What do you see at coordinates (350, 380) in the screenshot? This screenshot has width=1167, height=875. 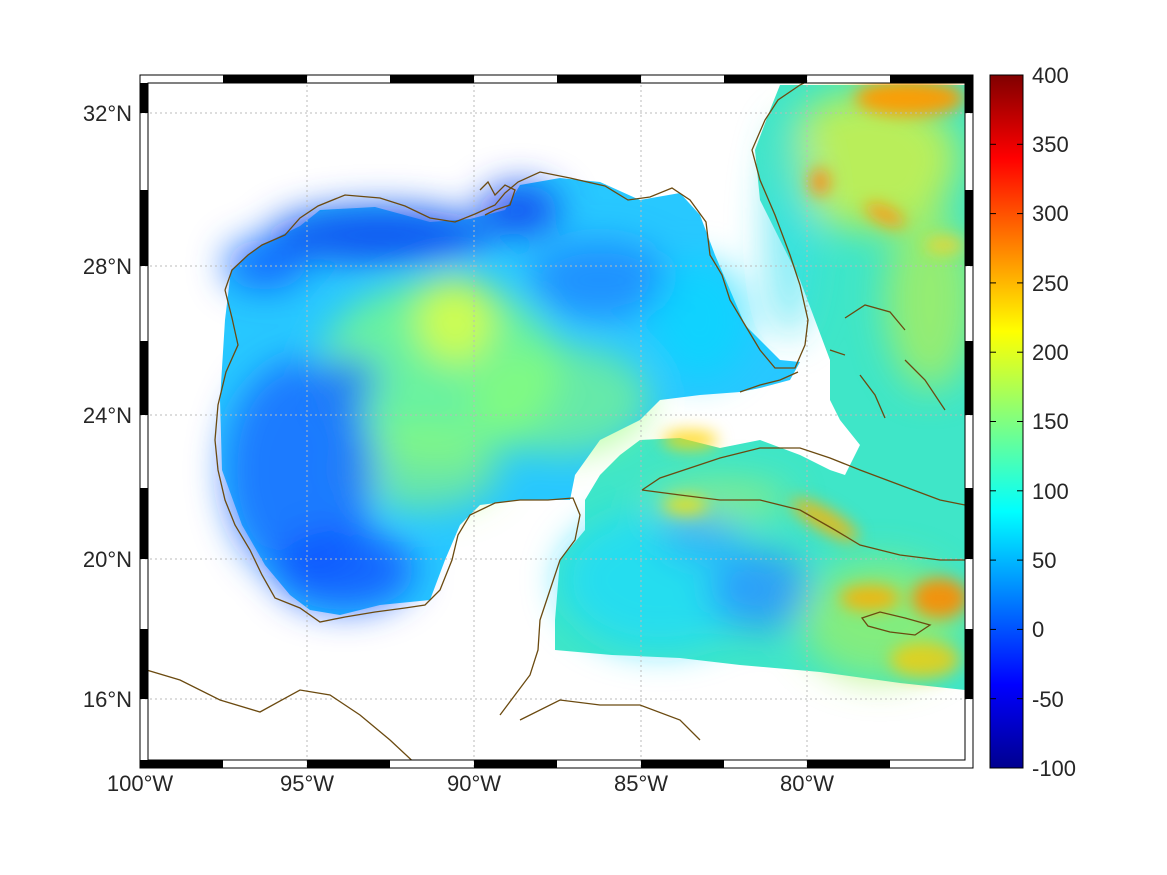 I see `gulf-mid-blue` at bounding box center [350, 380].